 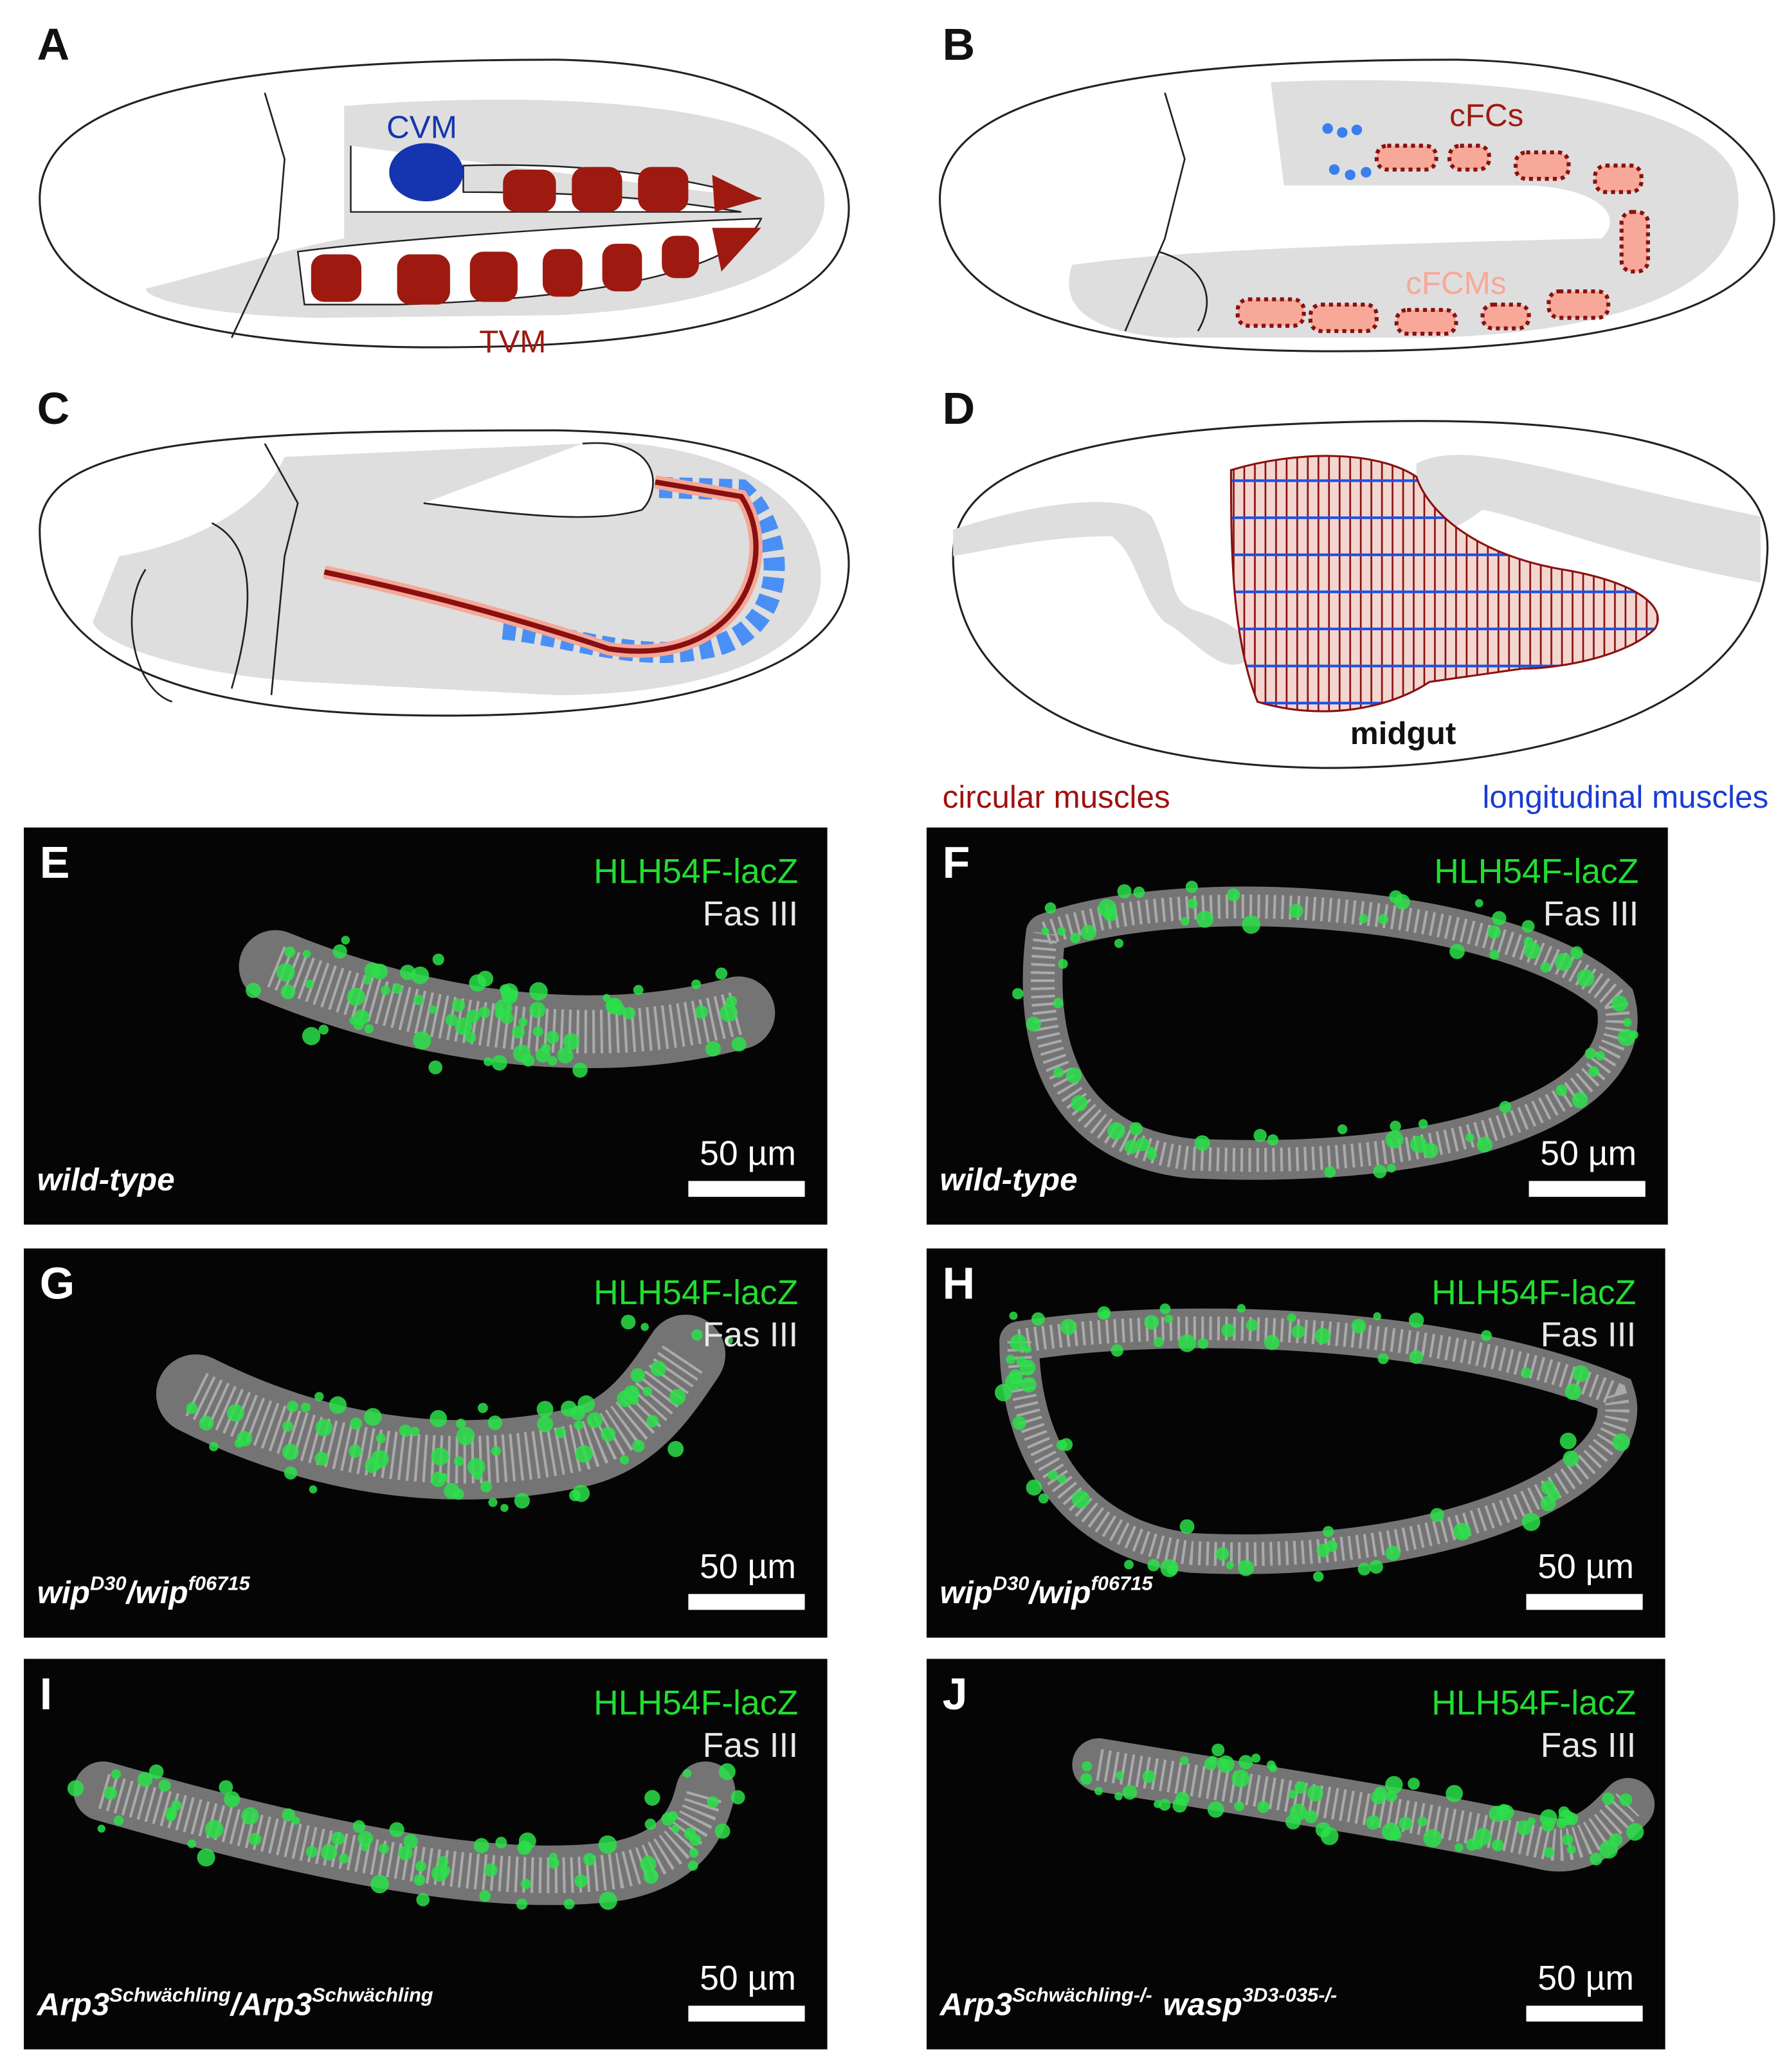 I want to click on genotype-text: wild-type, so click(x=1009, y=1179).